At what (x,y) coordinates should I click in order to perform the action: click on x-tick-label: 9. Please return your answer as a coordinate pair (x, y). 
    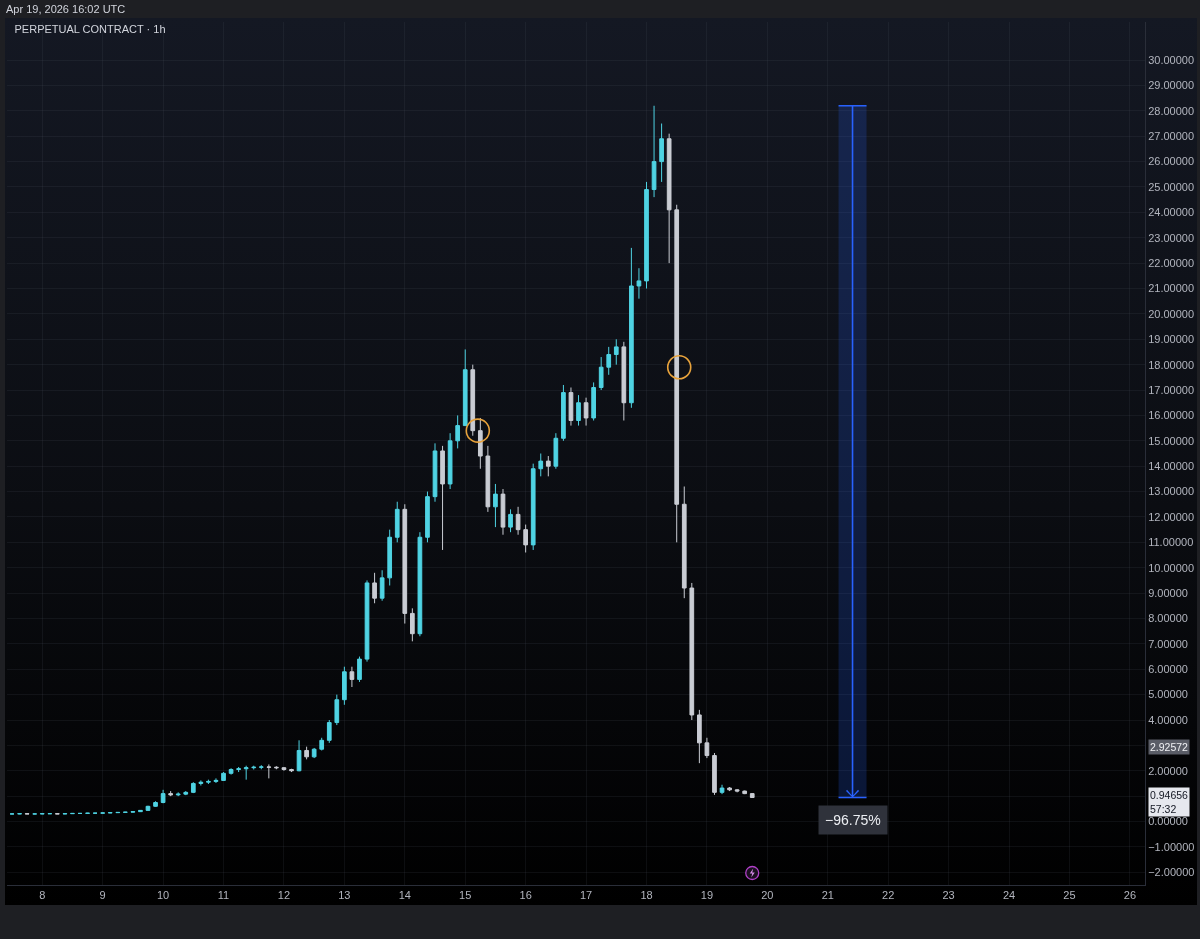
    Looking at the image, I should click on (102, 895).